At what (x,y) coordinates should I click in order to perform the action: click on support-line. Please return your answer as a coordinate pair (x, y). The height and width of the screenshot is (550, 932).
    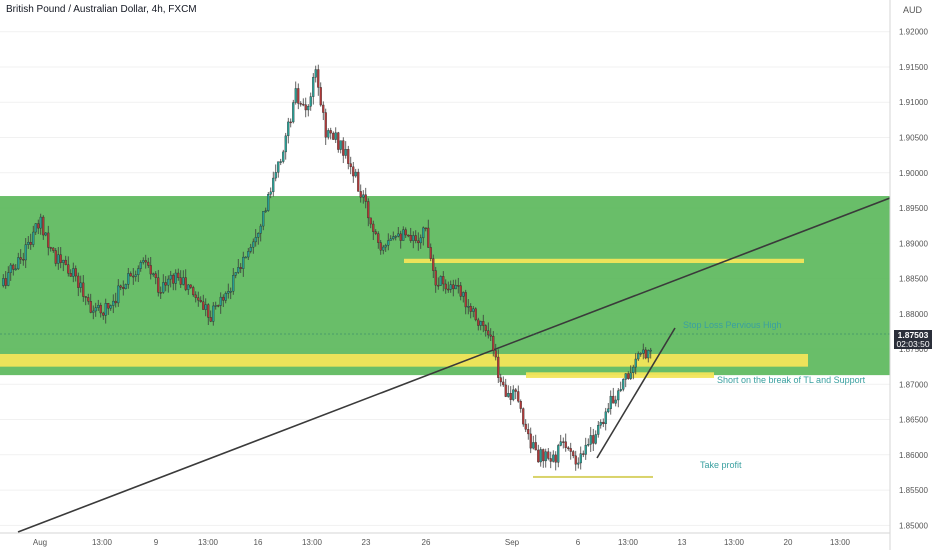
    Looking at the image, I should click on (404, 360).